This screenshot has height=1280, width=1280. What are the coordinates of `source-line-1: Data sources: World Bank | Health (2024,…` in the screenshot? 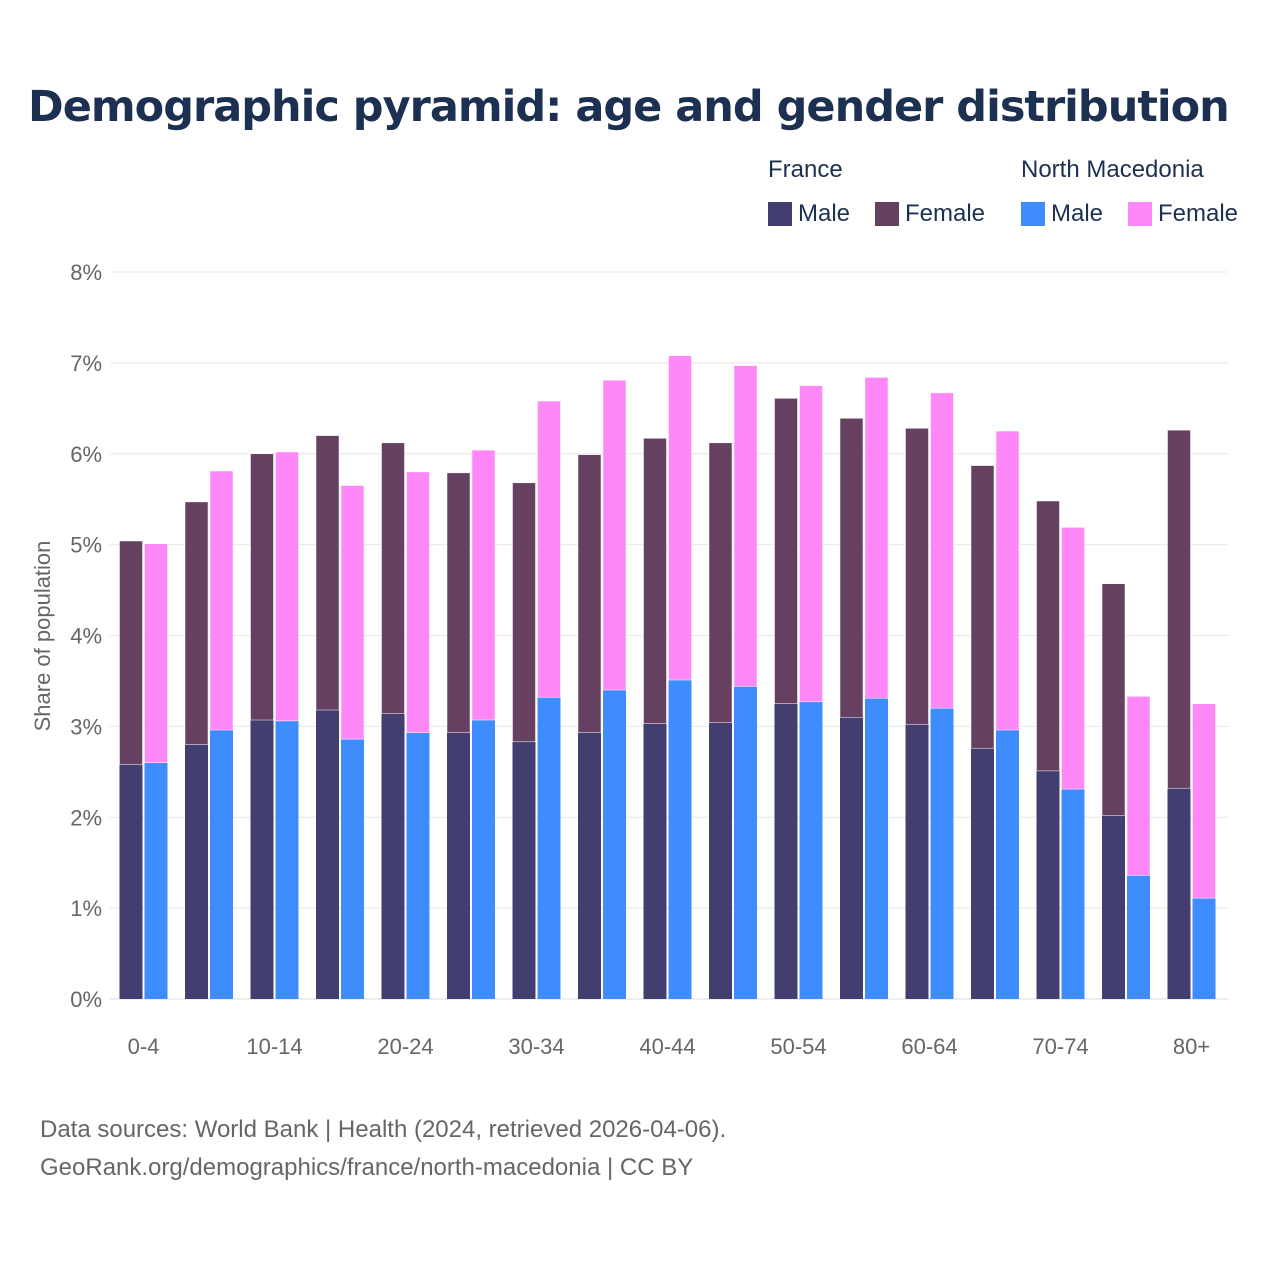 It's located at (383, 1129).